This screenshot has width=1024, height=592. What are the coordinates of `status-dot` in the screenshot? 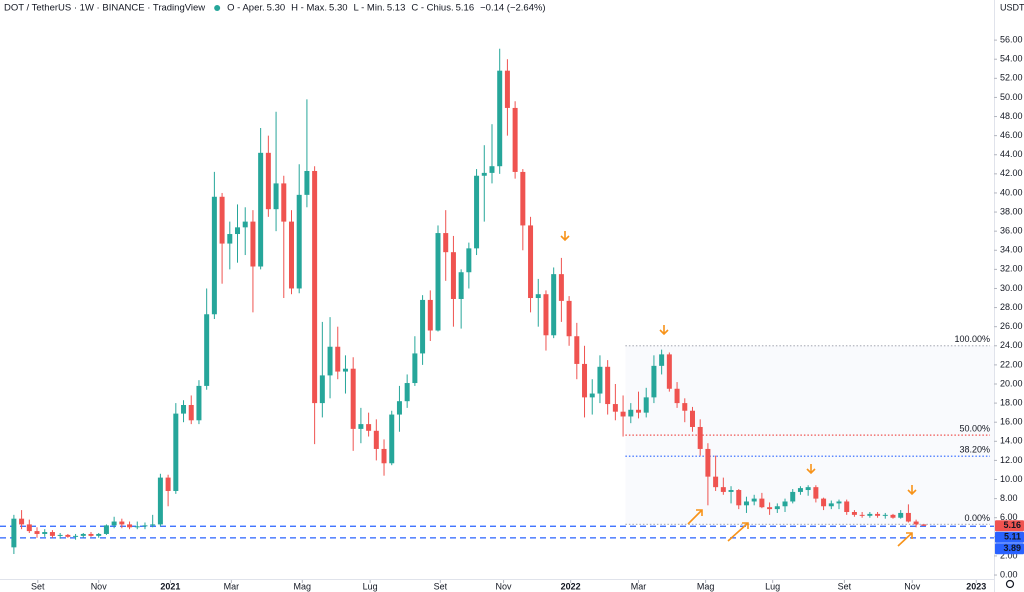 It's located at (217, 8).